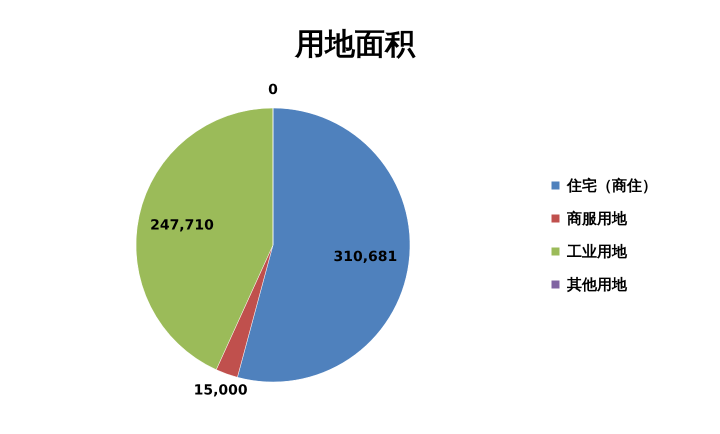 This screenshot has height=434, width=720. Describe the element at coordinates (273, 90) in the screenshot. I see `text: 0` at that location.